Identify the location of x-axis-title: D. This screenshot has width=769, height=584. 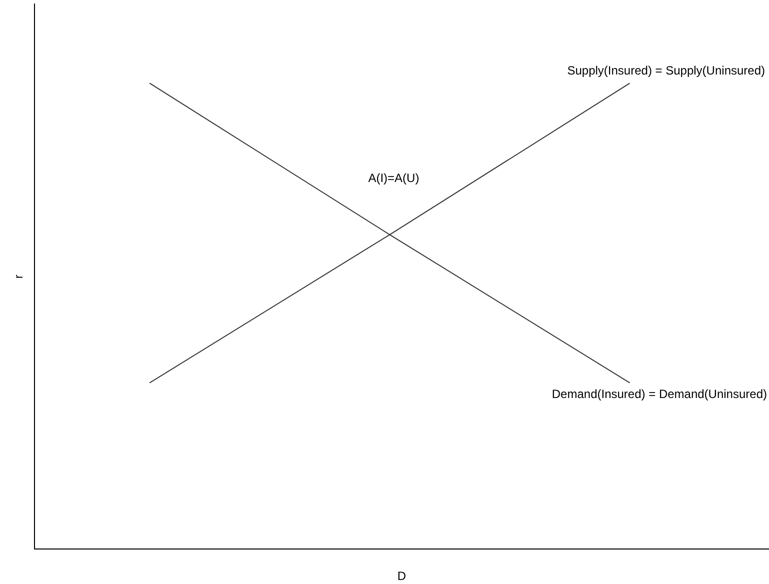
(401, 576).